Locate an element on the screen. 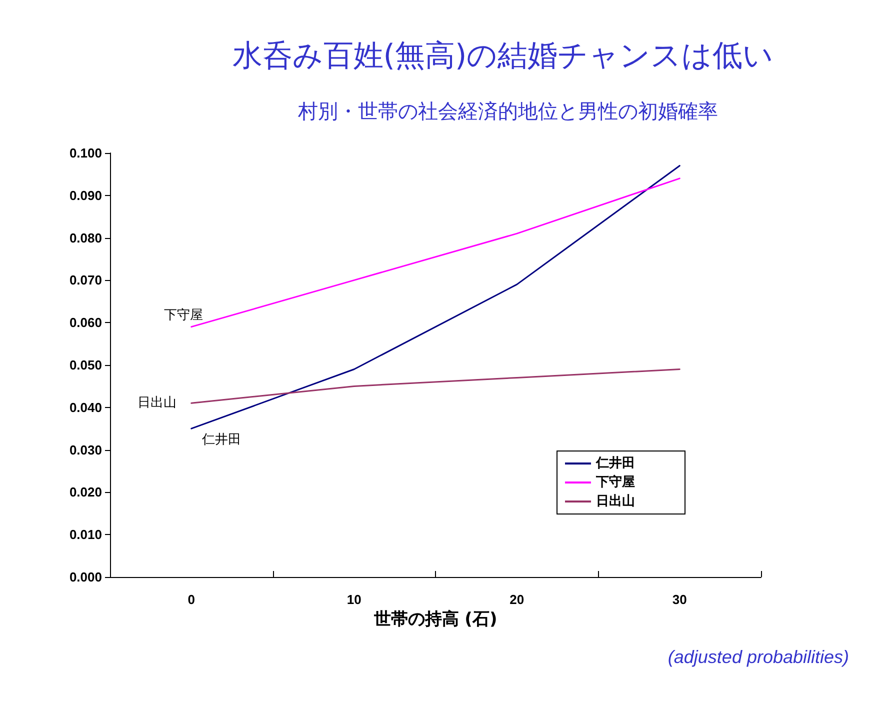  x-tick-label: 20 is located at coordinates (517, 599).